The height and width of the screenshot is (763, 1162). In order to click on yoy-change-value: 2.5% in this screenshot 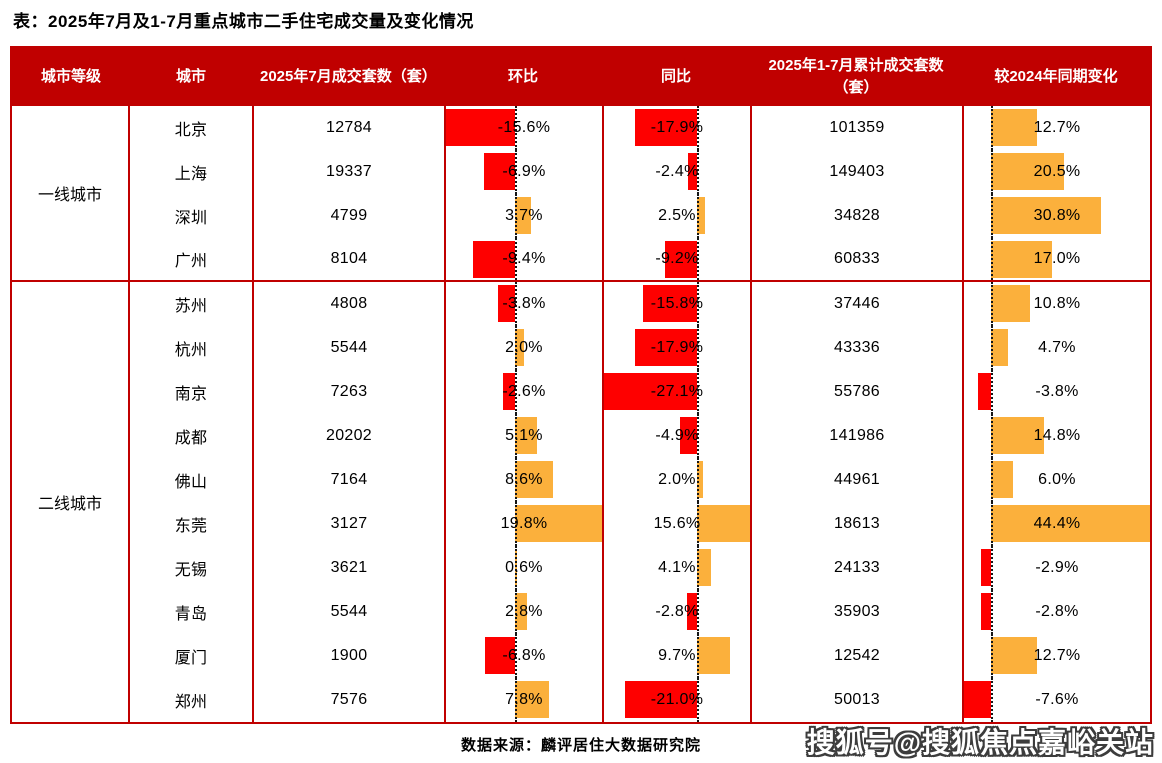, I will do `click(677, 215)`.